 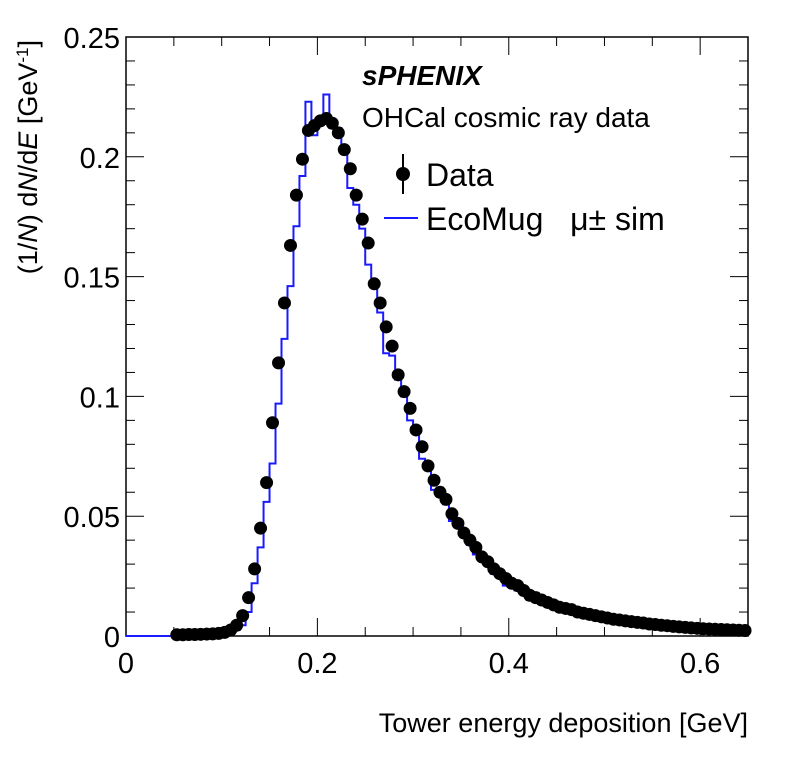 I want to click on y-tick-label: 0.2, so click(x=100, y=159).